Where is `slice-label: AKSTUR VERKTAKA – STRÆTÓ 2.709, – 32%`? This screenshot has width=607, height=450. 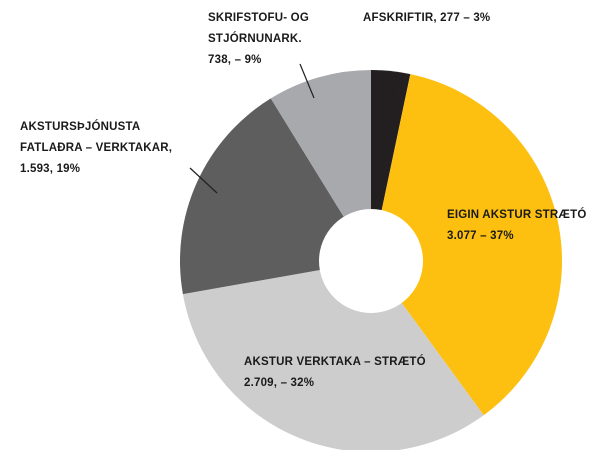
slice-label: AKSTUR VERKTAKA – STRÆTÓ 2.709, – 32% is located at coordinates (335, 373).